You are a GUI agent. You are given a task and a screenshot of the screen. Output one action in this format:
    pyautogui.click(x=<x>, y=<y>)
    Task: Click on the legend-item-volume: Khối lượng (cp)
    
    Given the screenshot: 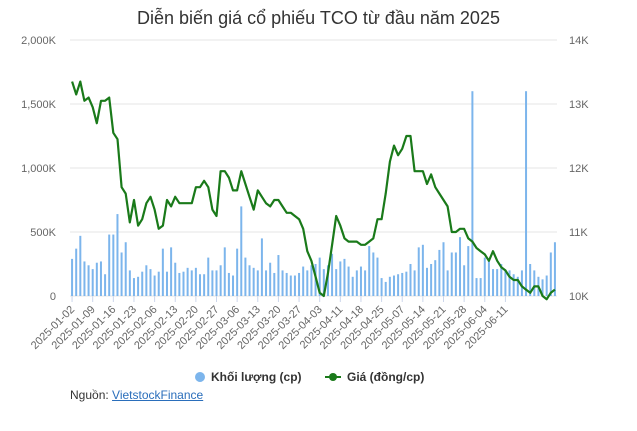 What is the action you would take?
    pyautogui.click(x=248, y=377)
    